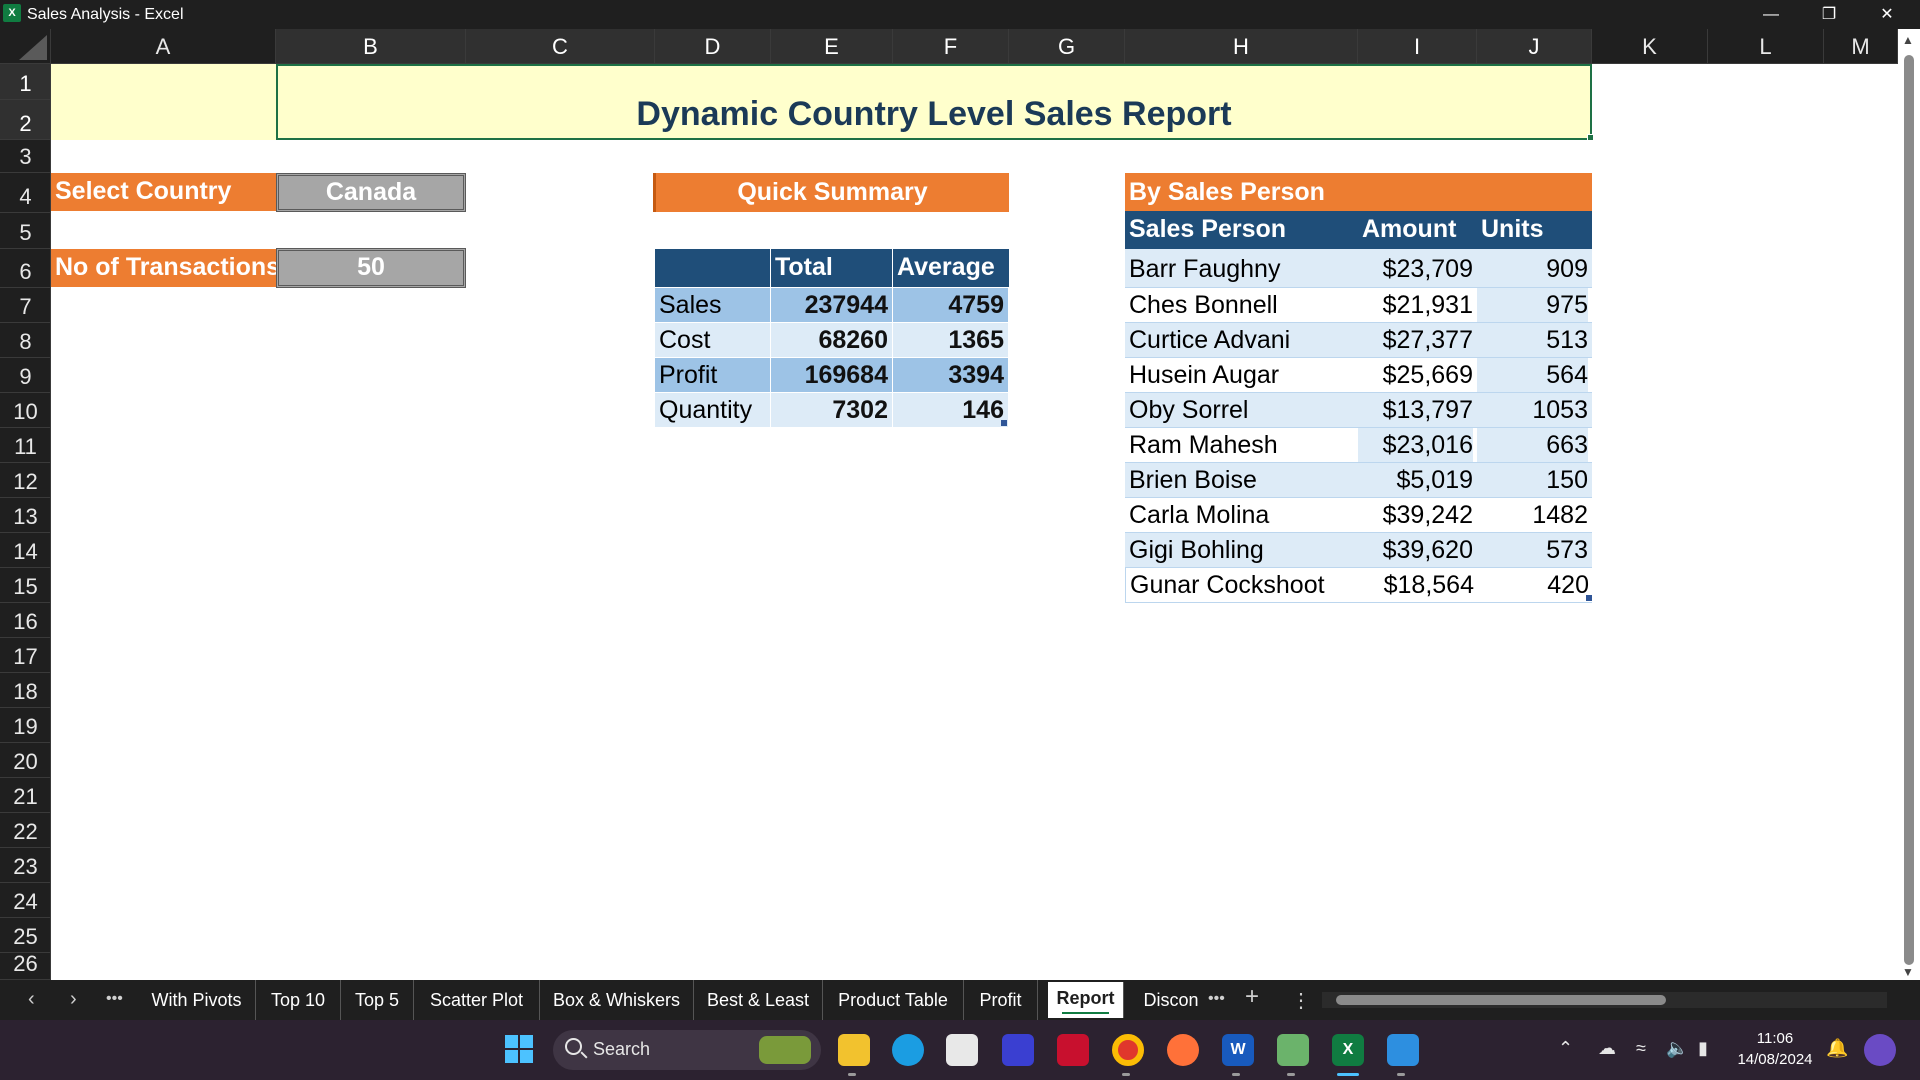 The image size is (1920, 1080). Describe the element at coordinates (1128, 1050) in the screenshot. I see `chrome-icon` at that location.